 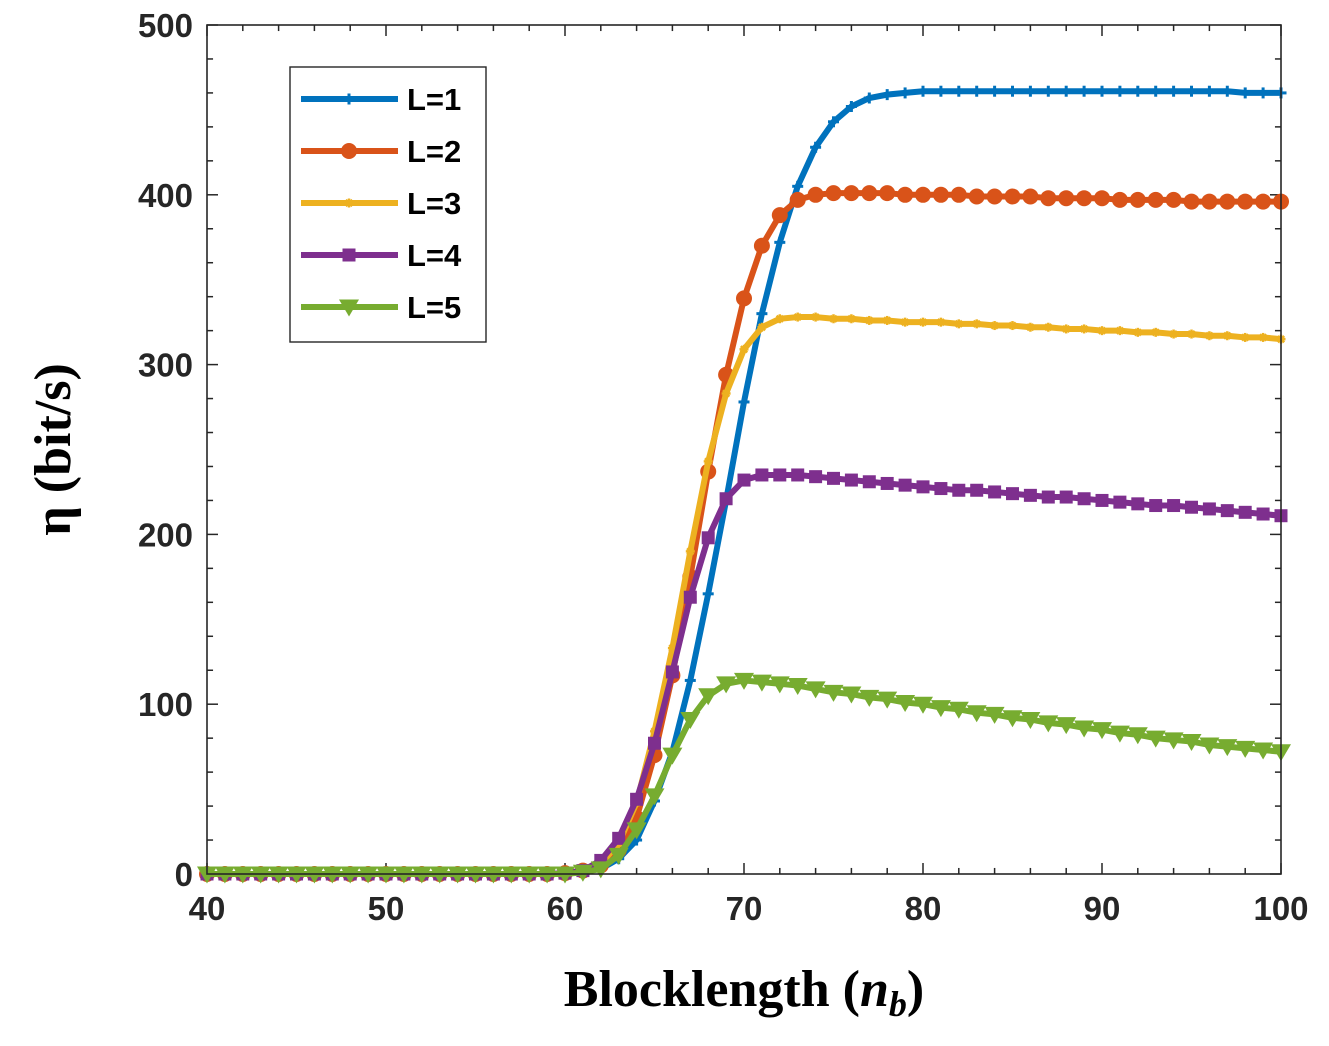 What do you see at coordinates (434, 203) in the screenshot?
I see `legend-label: L=3` at bounding box center [434, 203].